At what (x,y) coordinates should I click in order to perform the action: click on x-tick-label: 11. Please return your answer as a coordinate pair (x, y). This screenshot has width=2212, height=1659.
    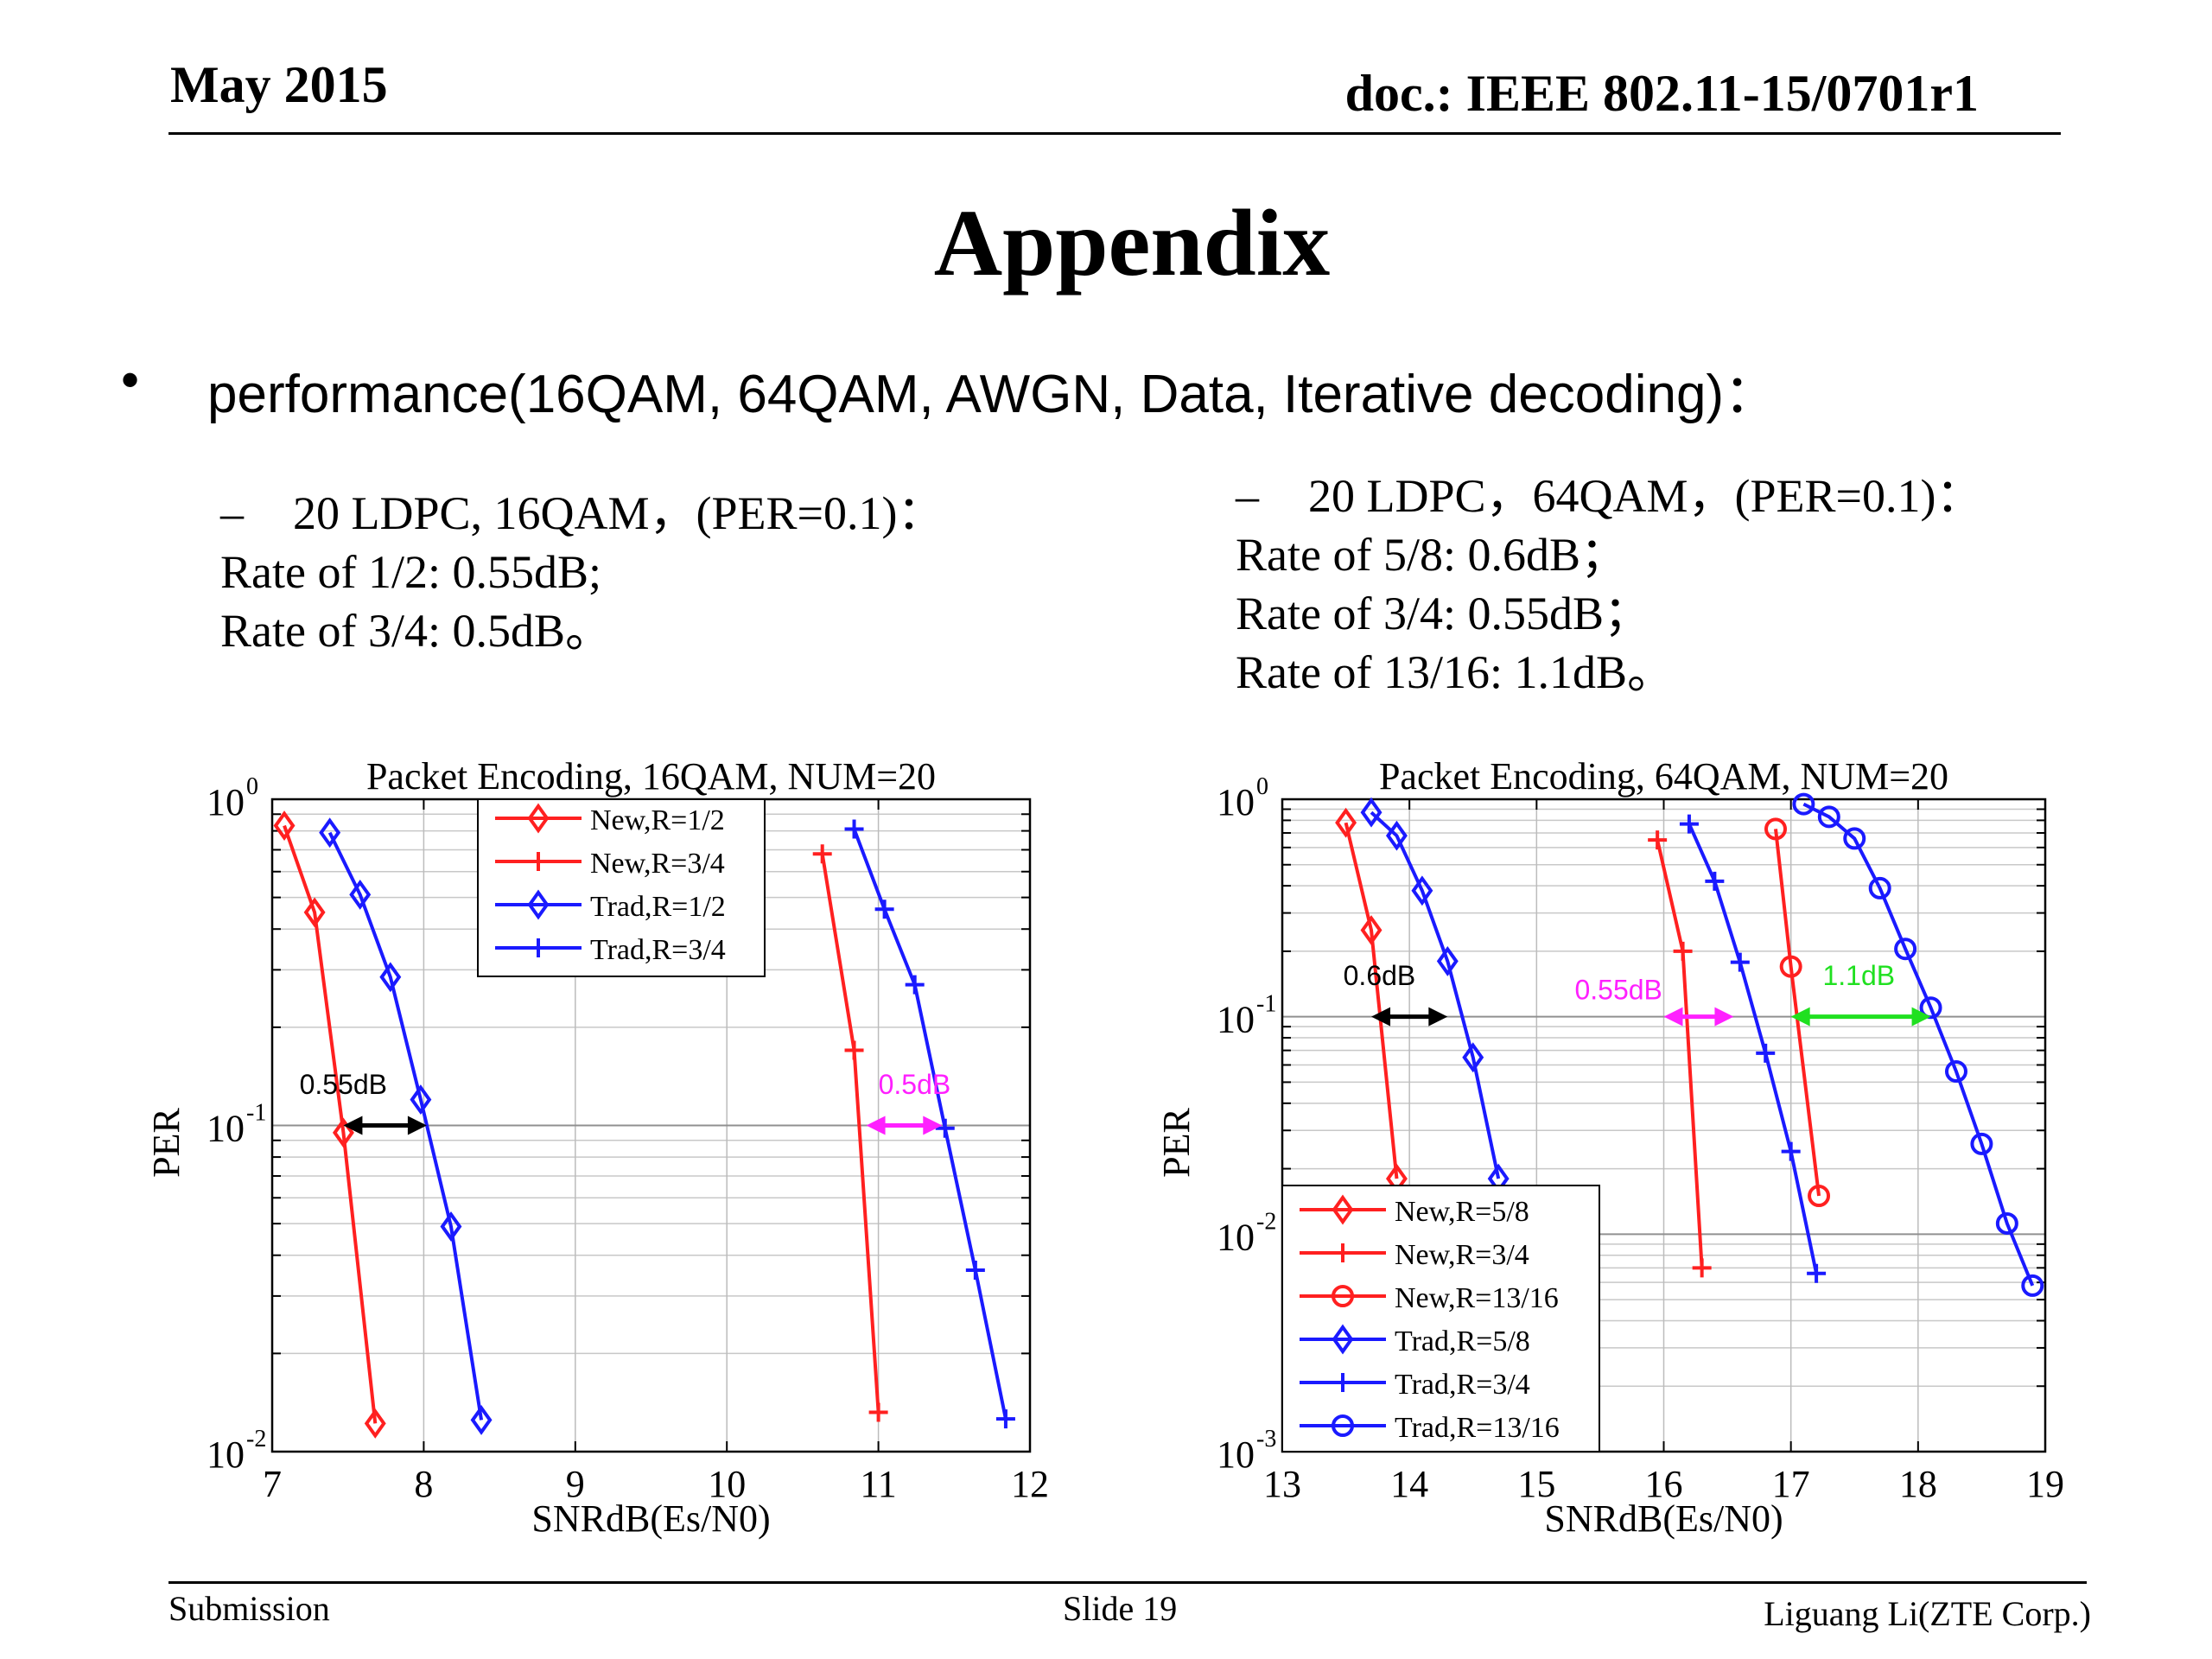
    Looking at the image, I should click on (878, 1484).